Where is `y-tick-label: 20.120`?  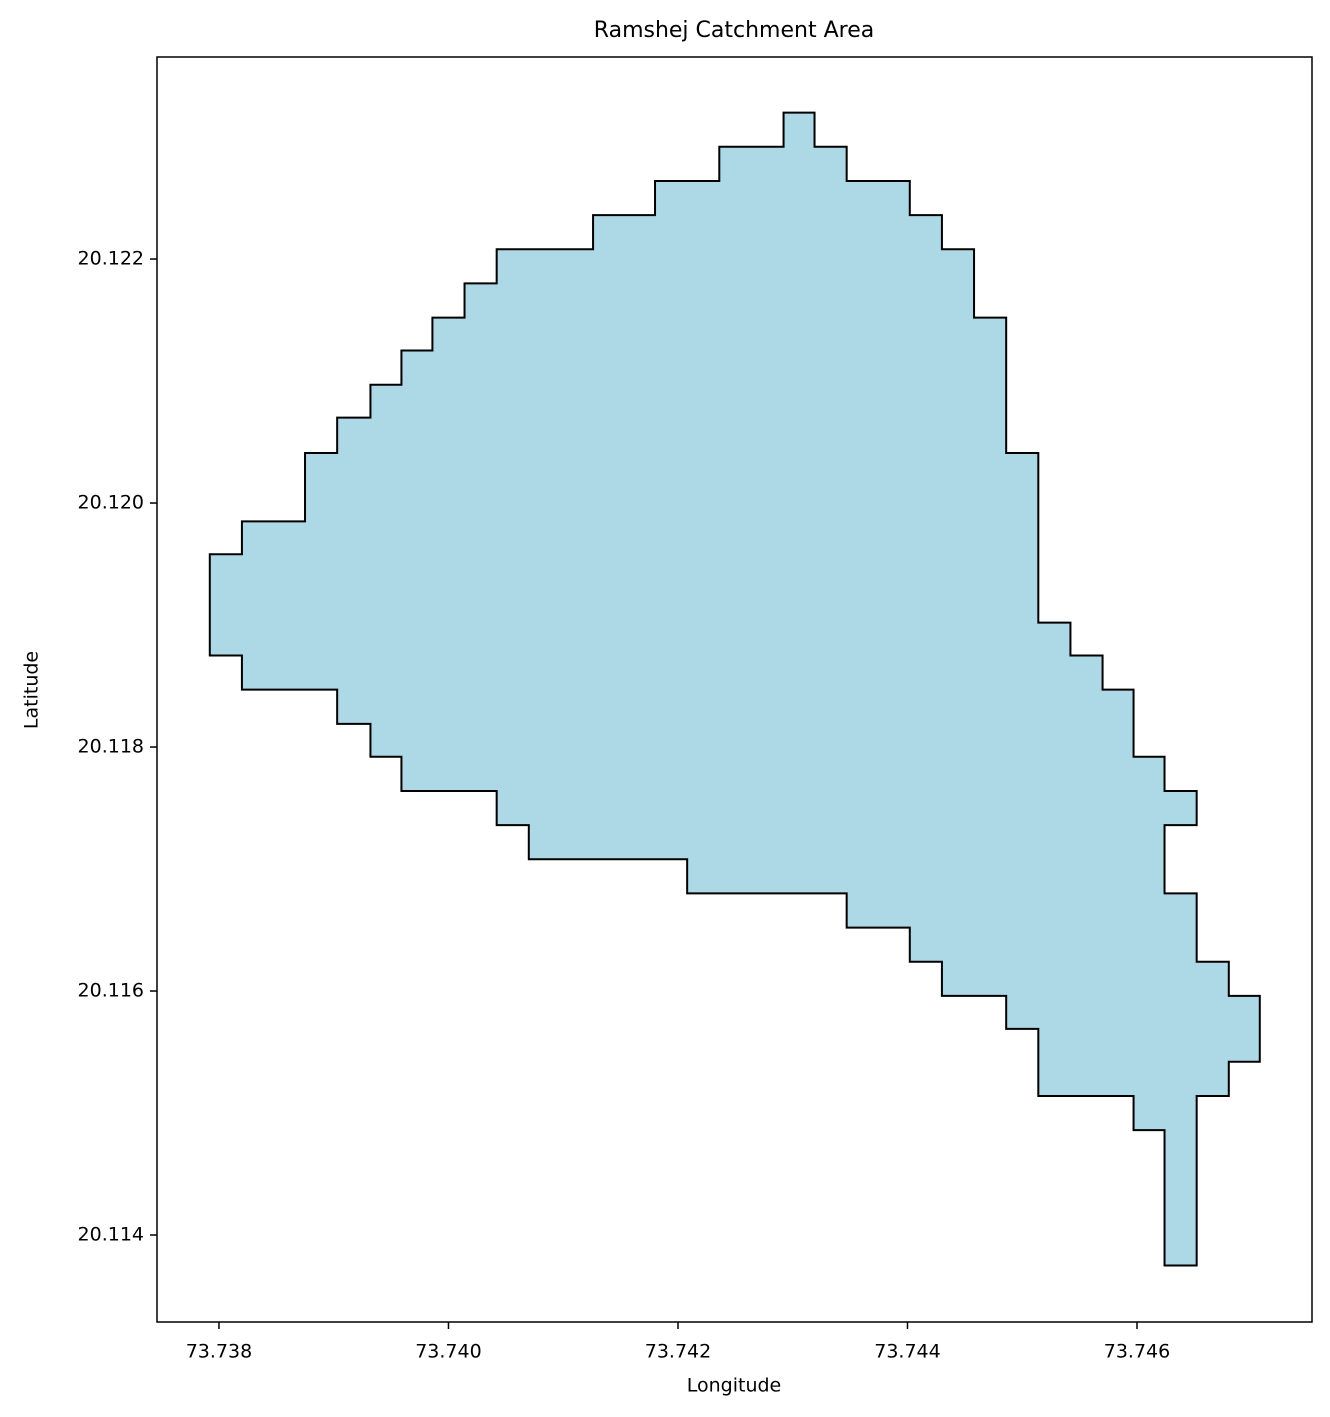
y-tick-label: 20.120 is located at coordinates (111, 503).